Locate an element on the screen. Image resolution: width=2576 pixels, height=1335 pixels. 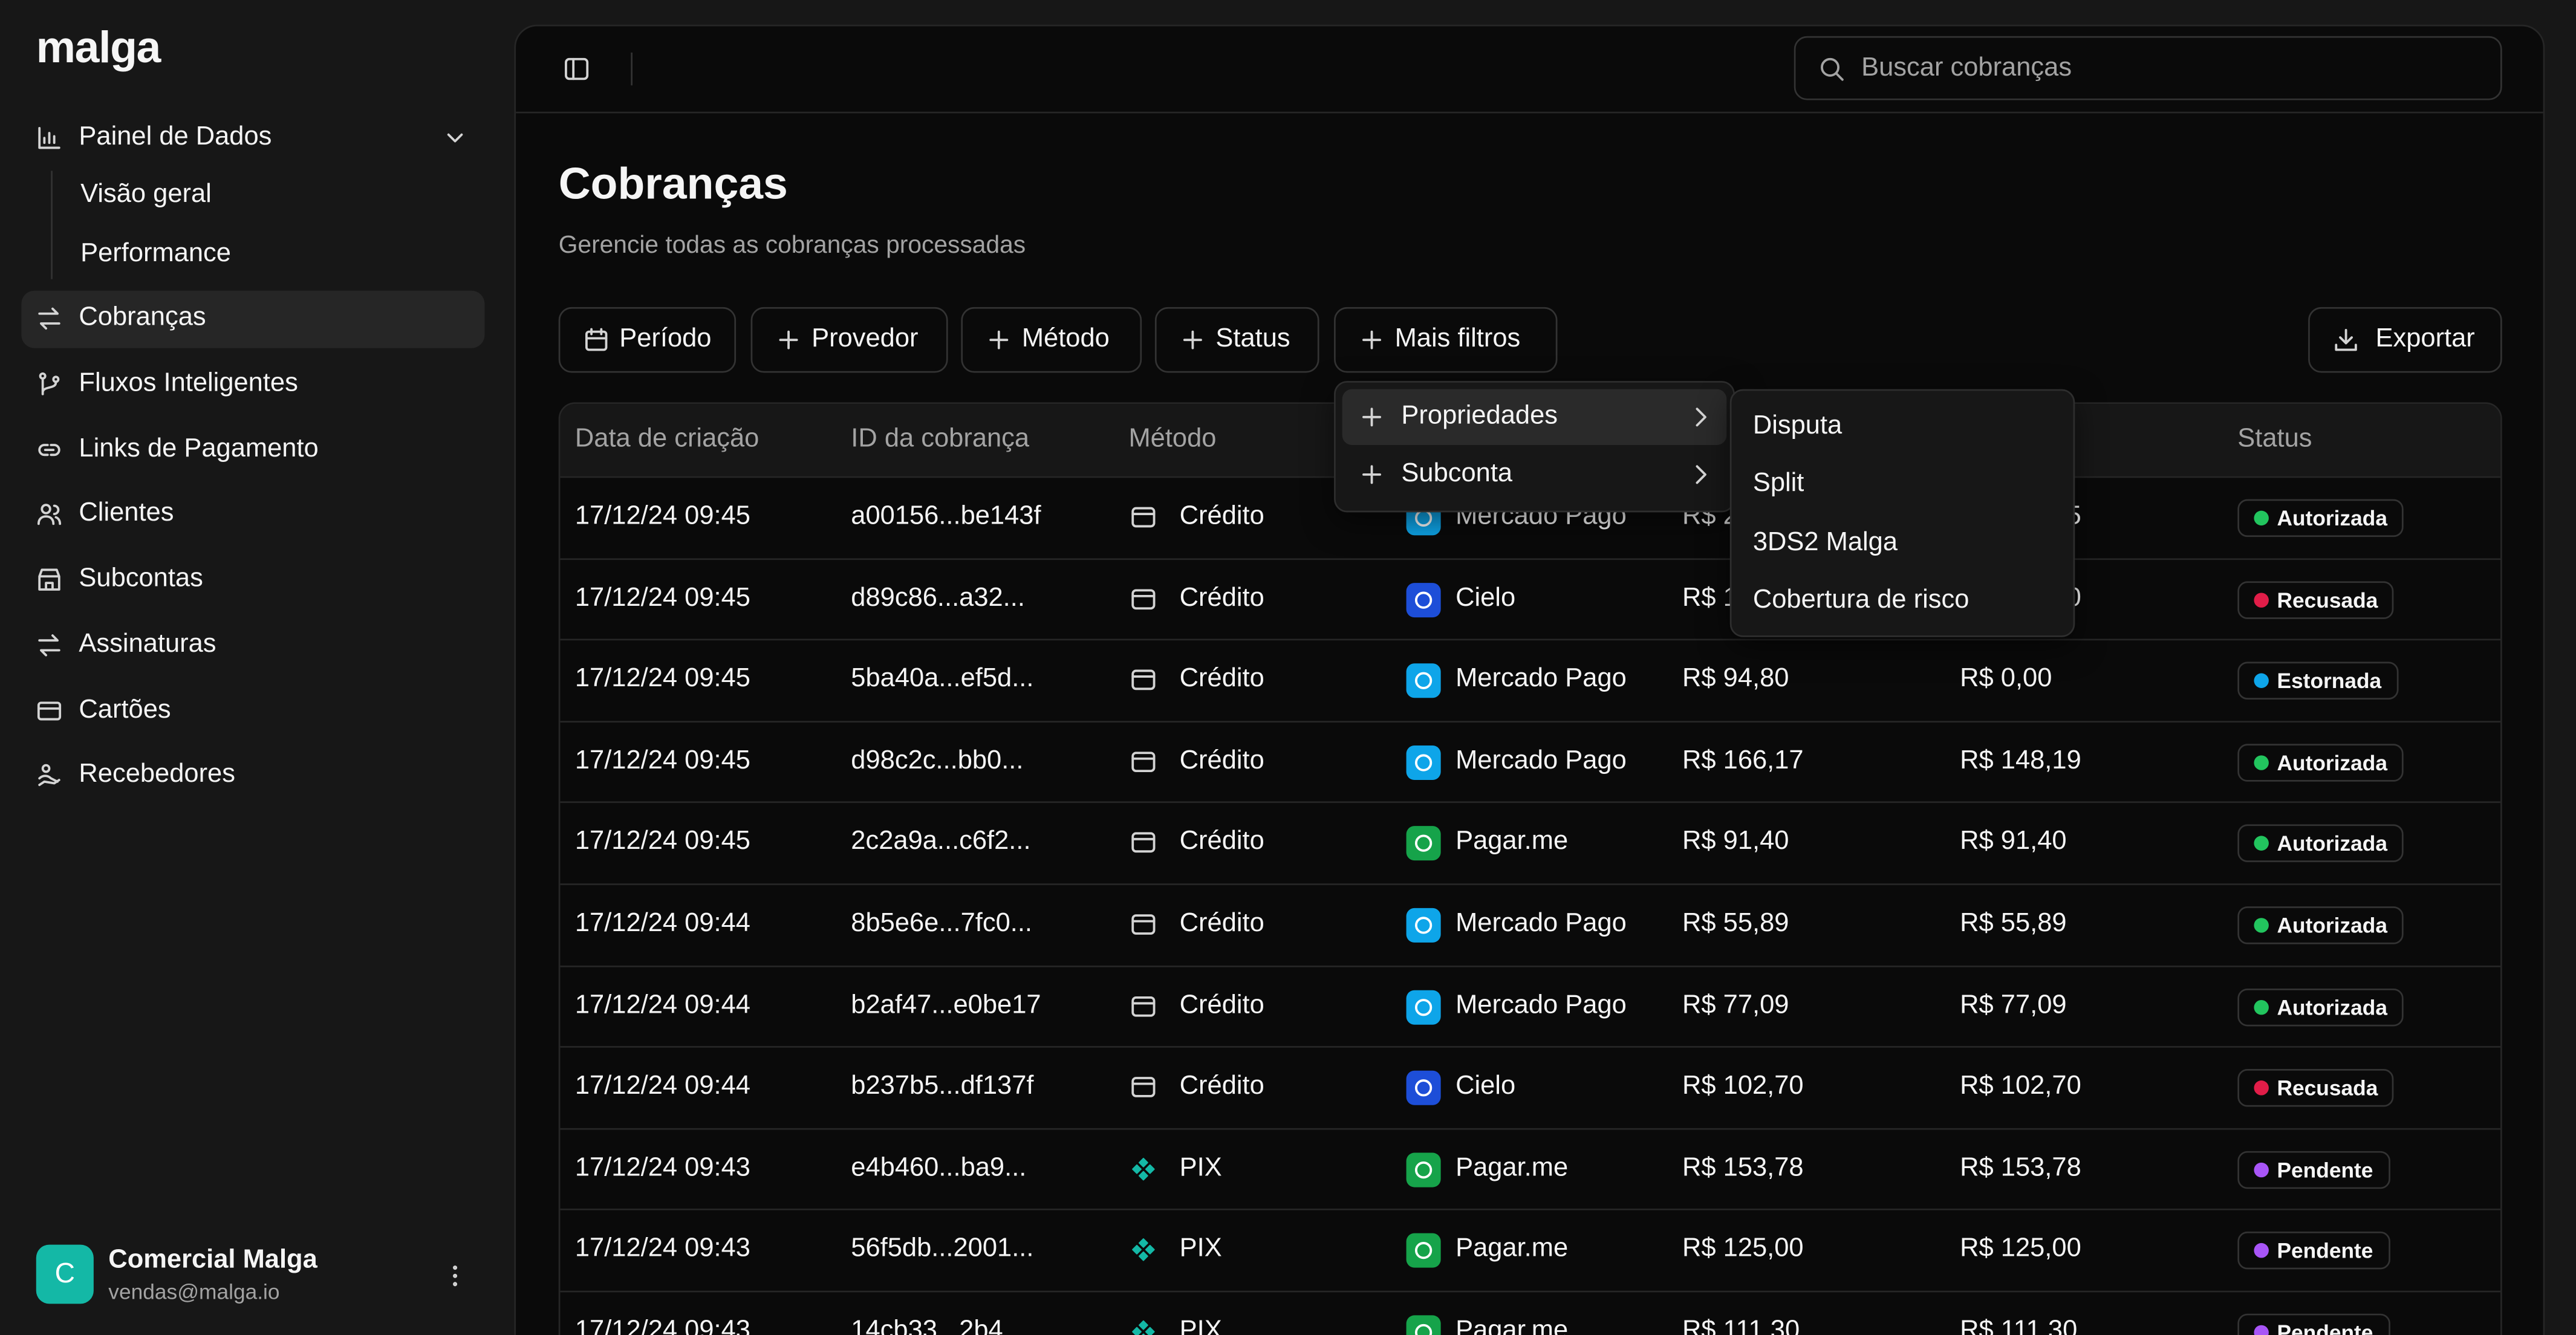
menu-item: Propriedades is located at coordinates (1535, 417).